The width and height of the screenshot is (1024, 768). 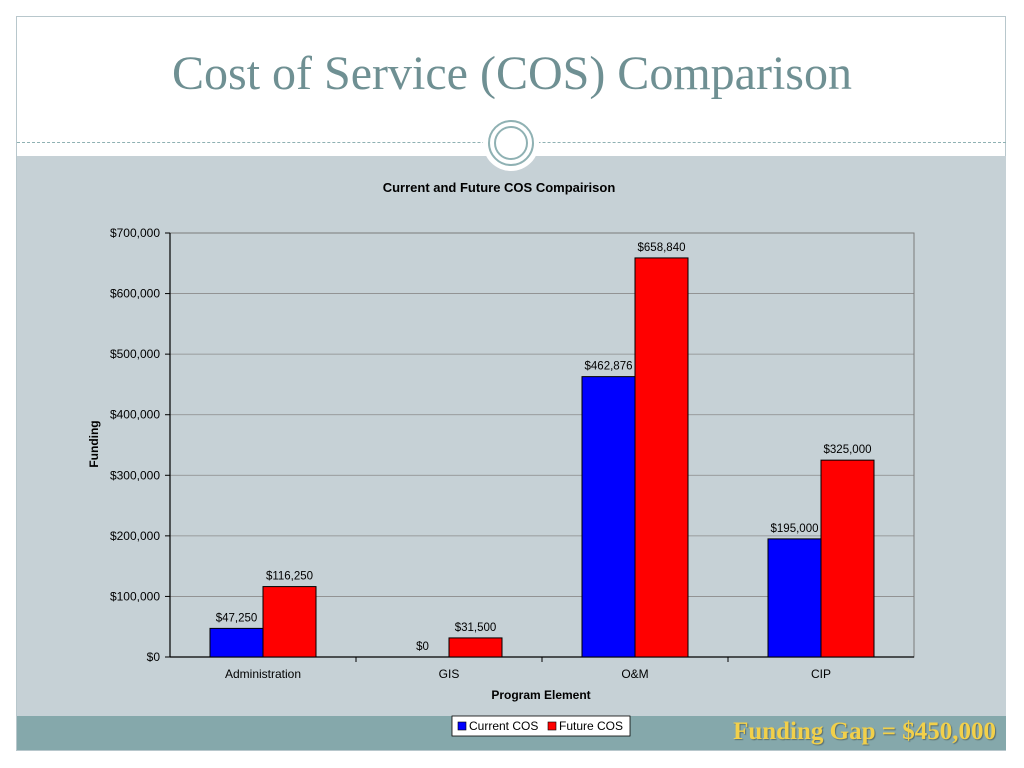 I want to click on y-tick-label: $700,000, so click(x=135, y=233).